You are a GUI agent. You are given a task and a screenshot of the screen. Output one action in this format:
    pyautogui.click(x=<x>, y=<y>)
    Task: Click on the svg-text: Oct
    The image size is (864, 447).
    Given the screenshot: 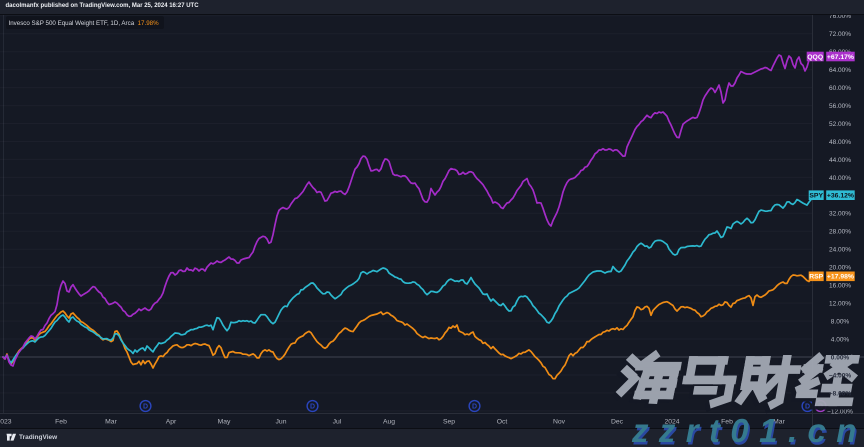 What is the action you would take?
    pyautogui.click(x=502, y=421)
    